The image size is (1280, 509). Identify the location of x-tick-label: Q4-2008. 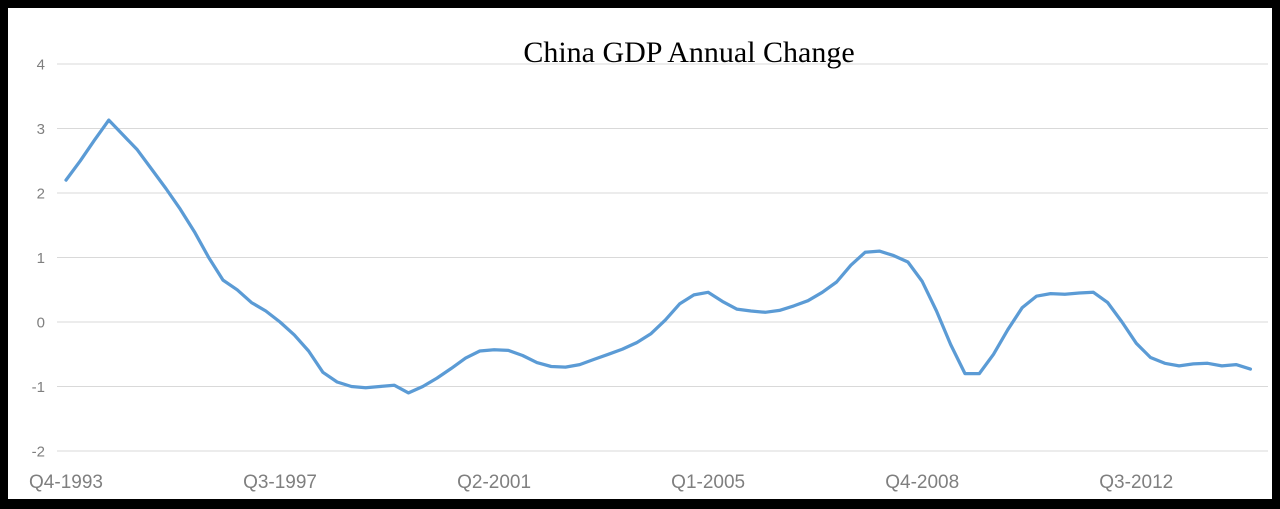
(922, 482).